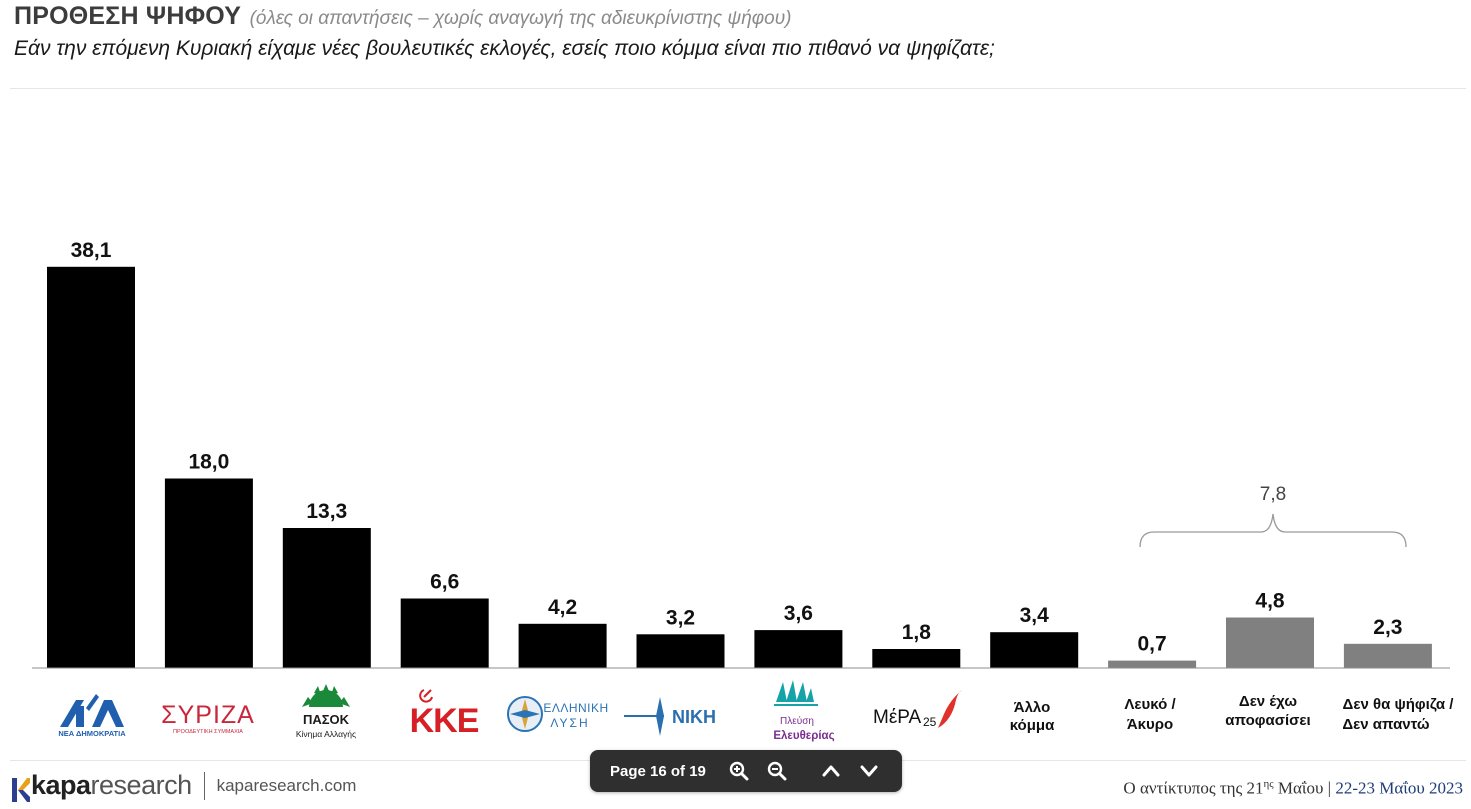 Image resolution: width=1471 pixels, height=809 pixels. What do you see at coordinates (1398, 714) in the screenshot?
I see `category-label-den-tha: Δεν θα ψήφιζα / Δεν απαντώ` at bounding box center [1398, 714].